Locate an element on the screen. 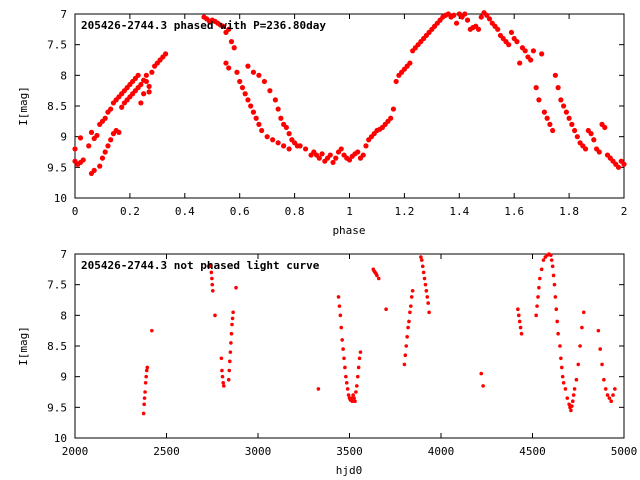  x-tick-label: 1.4 is located at coordinates (459, 211).